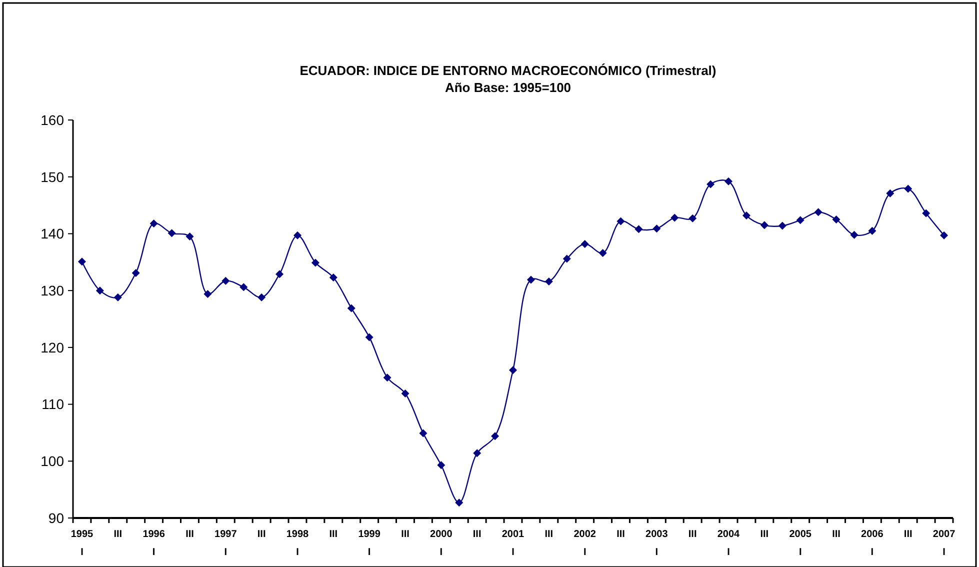 The height and width of the screenshot is (567, 979). I want to click on y-tick-label: 150, so click(52, 176).